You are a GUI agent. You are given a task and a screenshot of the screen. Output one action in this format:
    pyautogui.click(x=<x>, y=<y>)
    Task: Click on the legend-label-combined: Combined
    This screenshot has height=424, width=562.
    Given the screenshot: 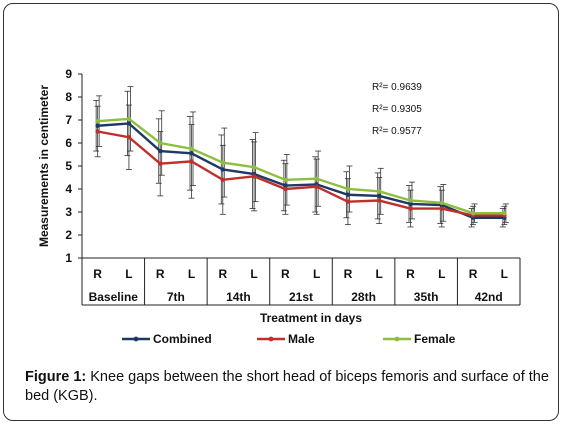 What is the action you would take?
    pyautogui.click(x=182, y=339)
    